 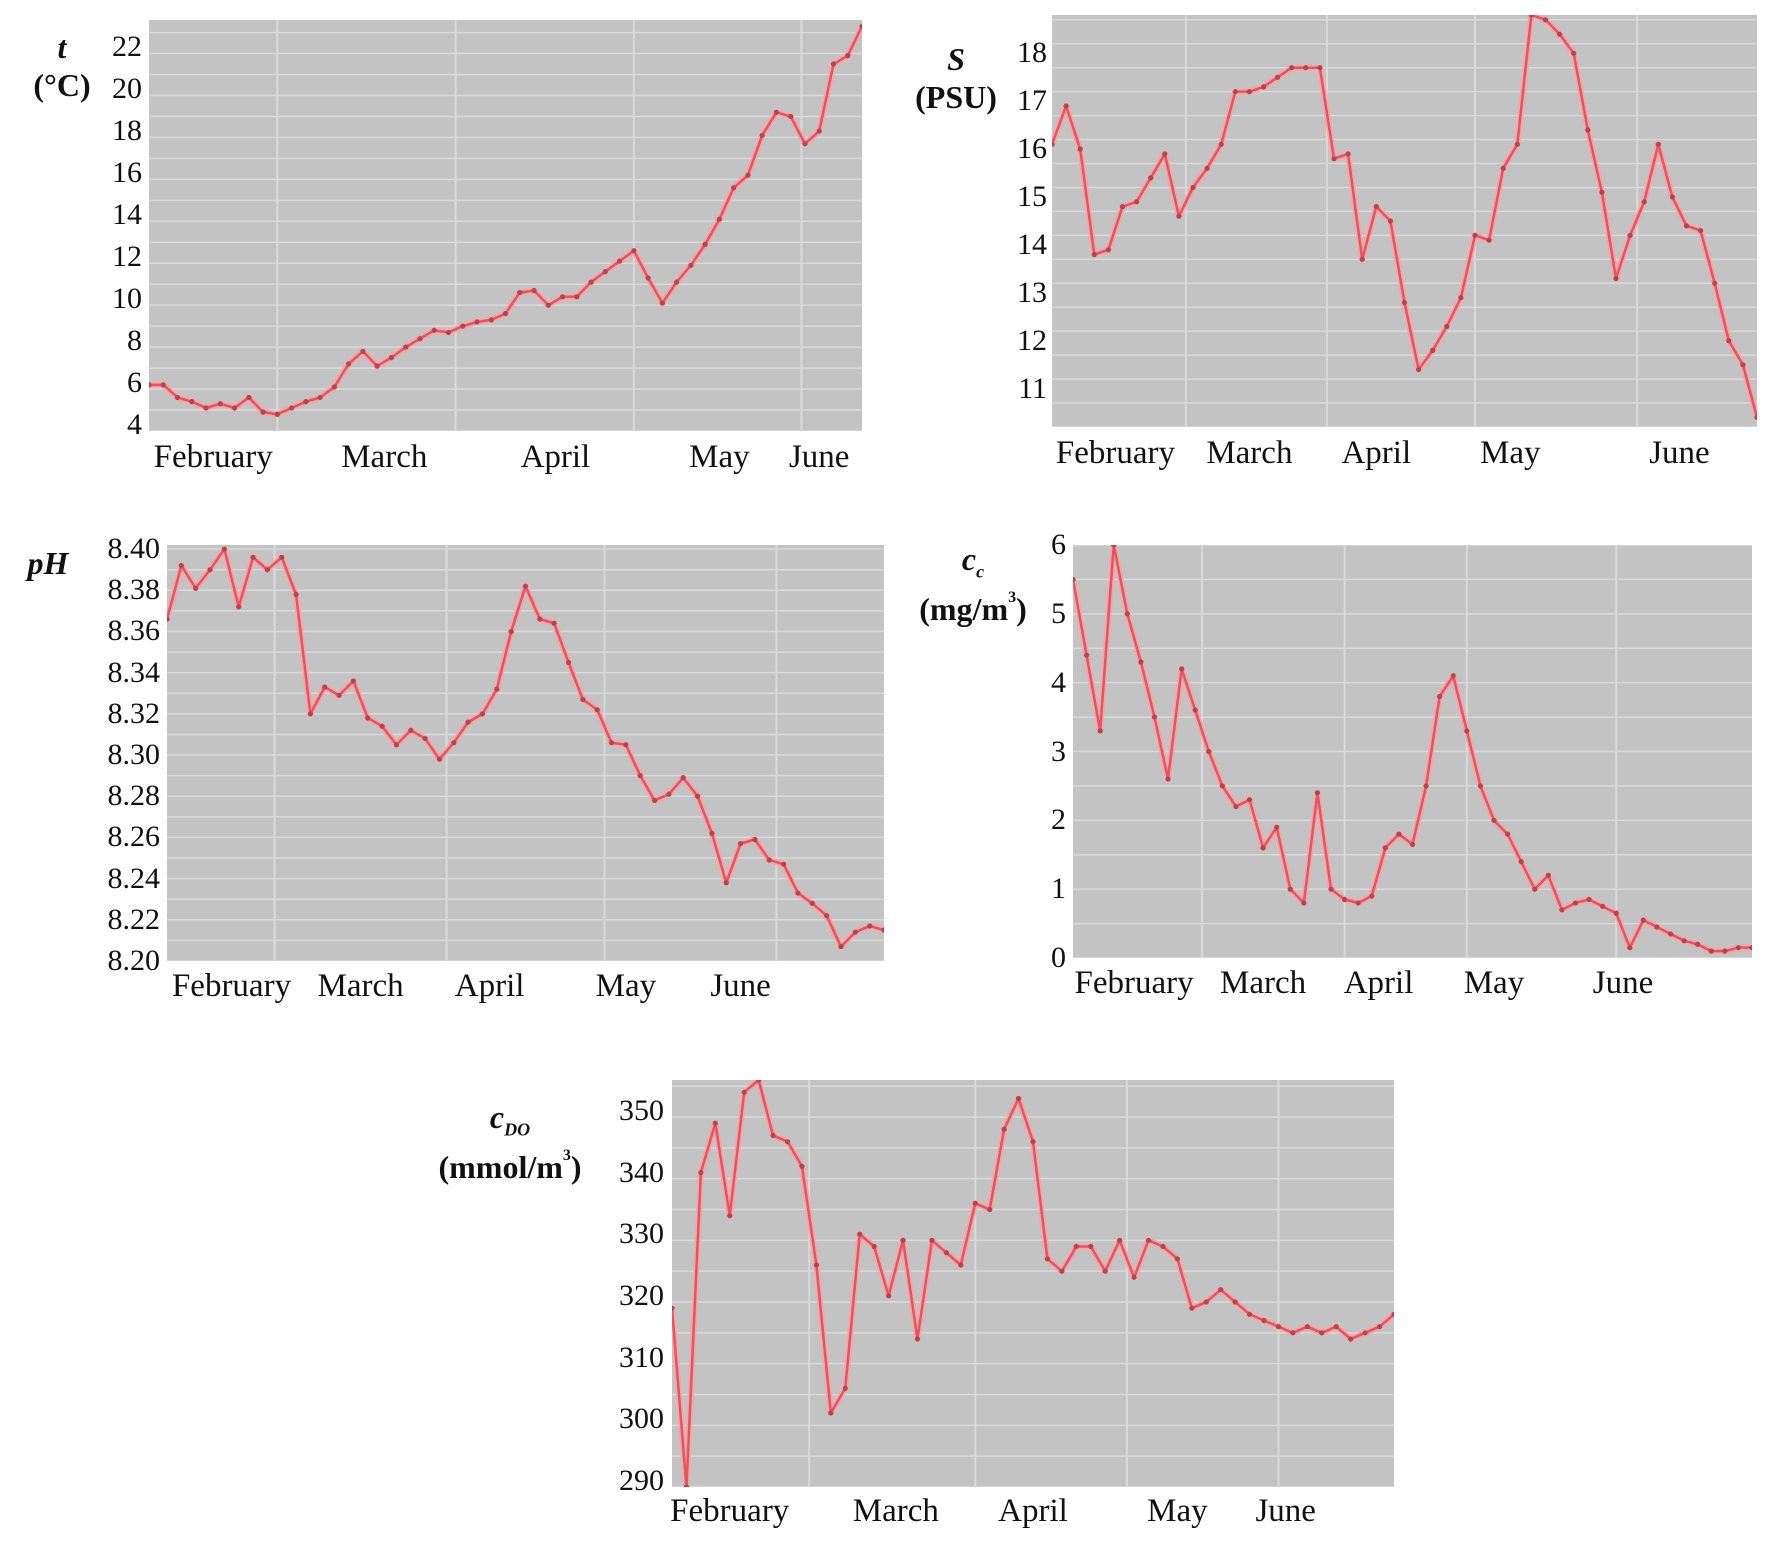 I want to click on series-line-halo, so click(x=505, y=221).